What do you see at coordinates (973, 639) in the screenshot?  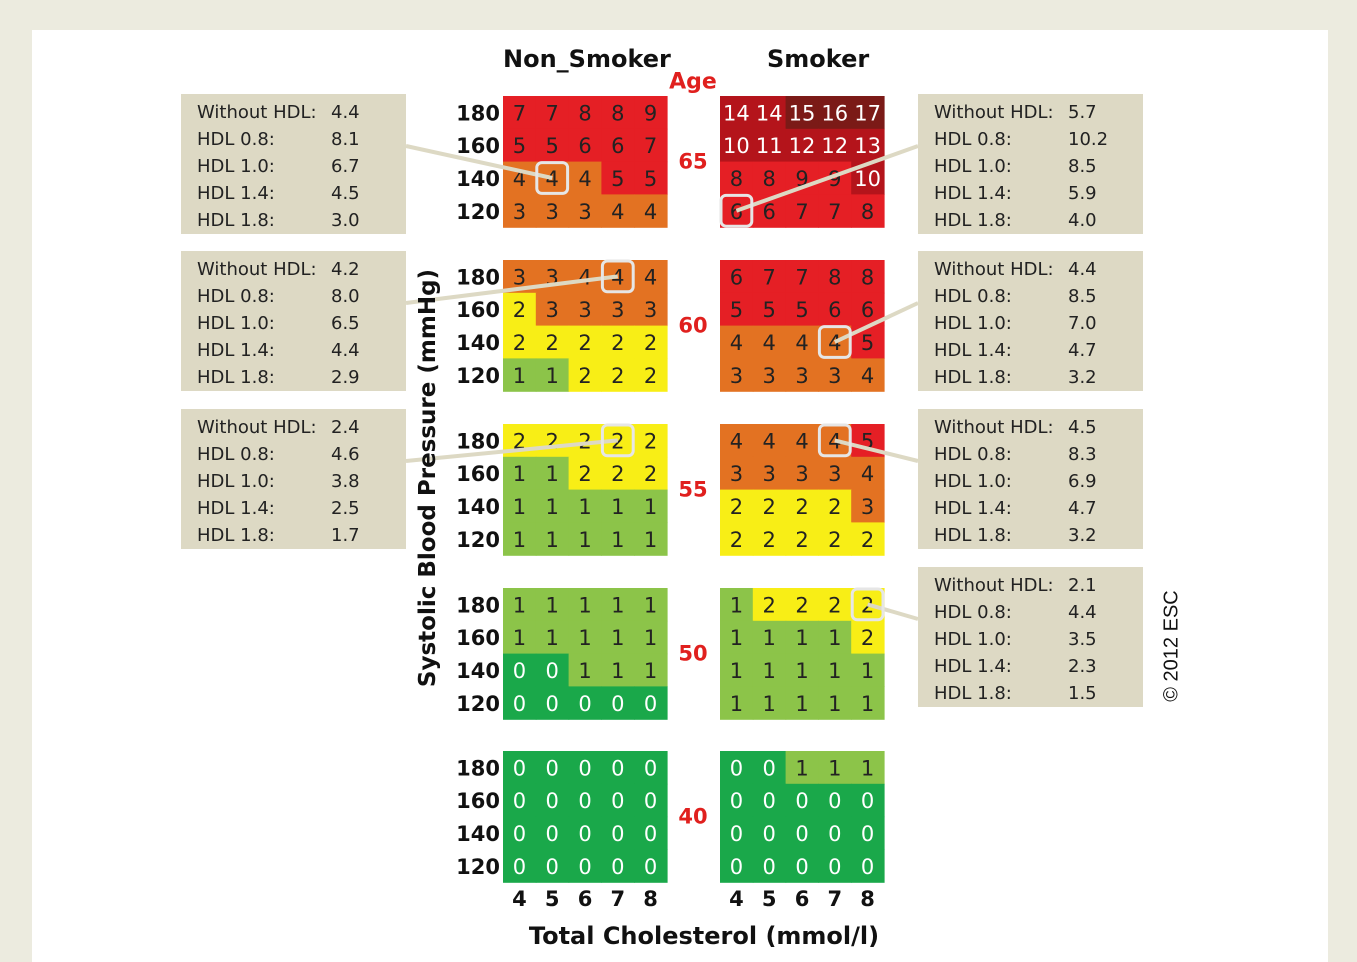 I see `callout-row-label: HDL 1.0:` at bounding box center [973, 639].